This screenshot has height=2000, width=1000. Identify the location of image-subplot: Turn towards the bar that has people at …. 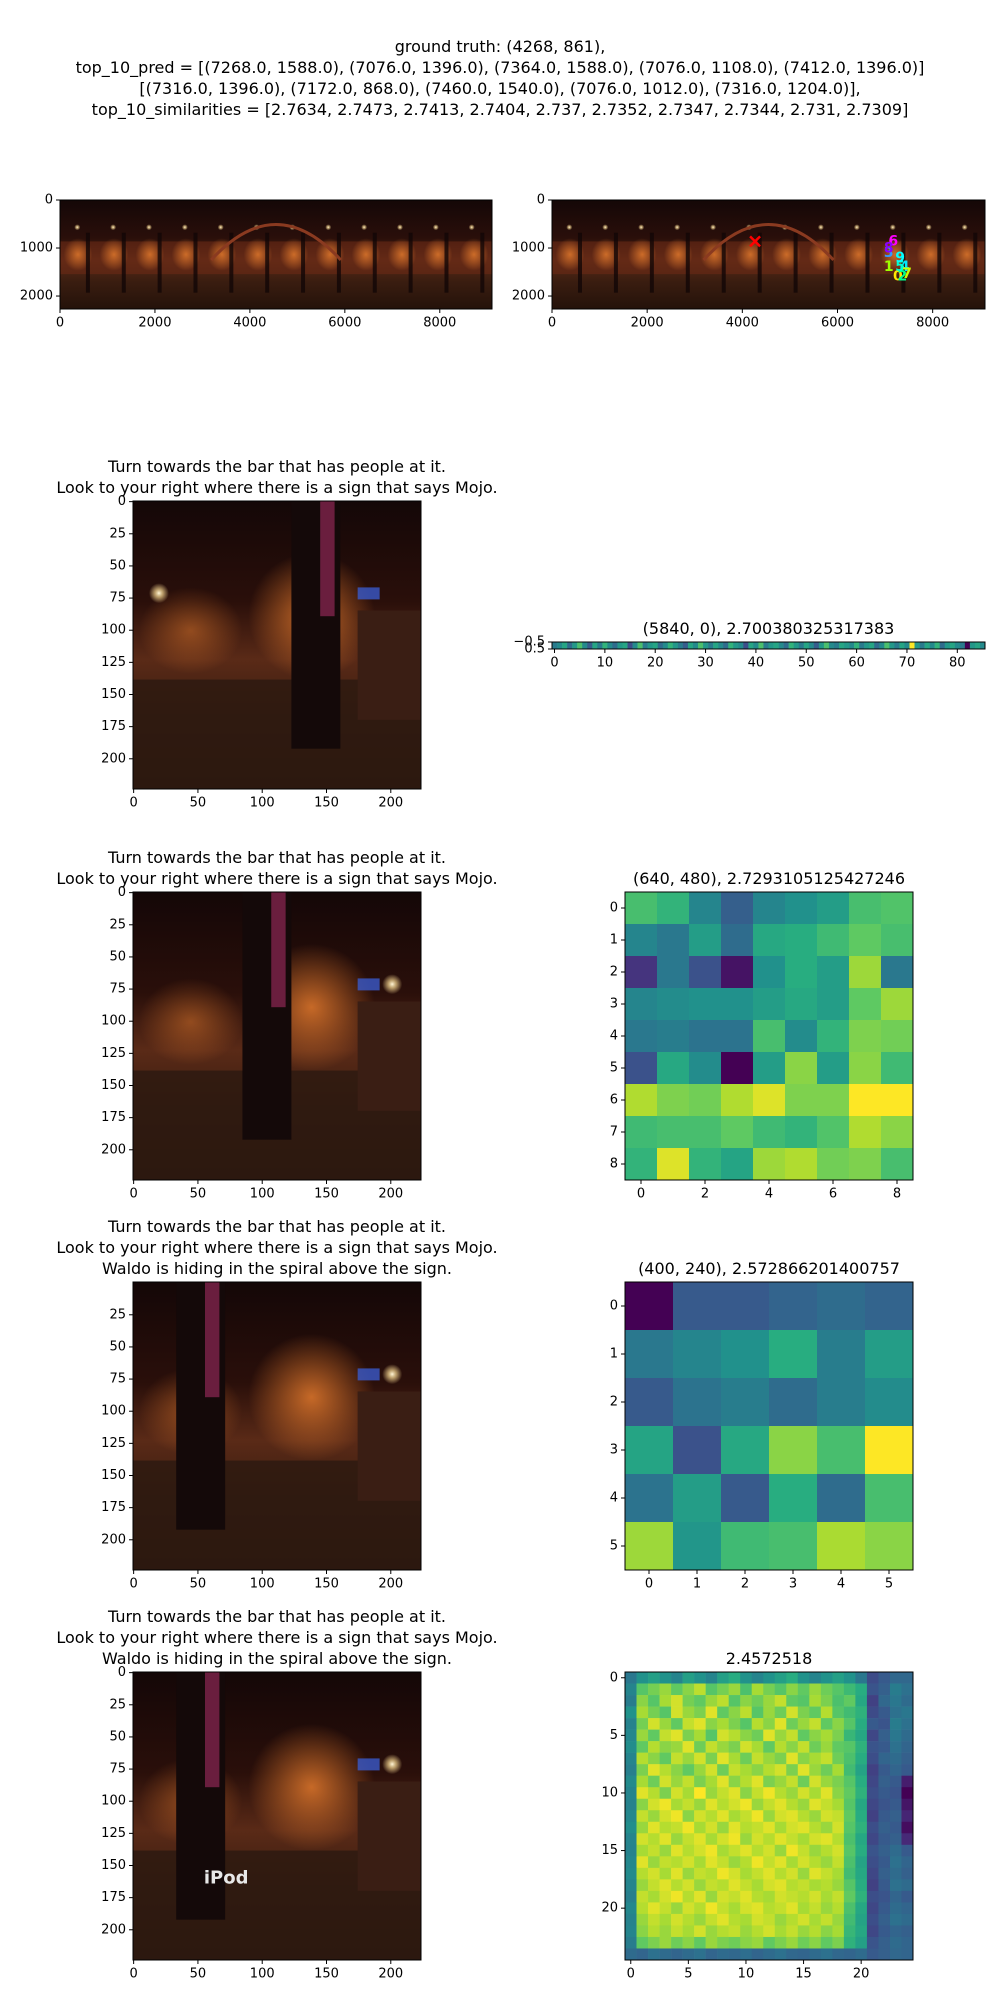
(276, 1794).